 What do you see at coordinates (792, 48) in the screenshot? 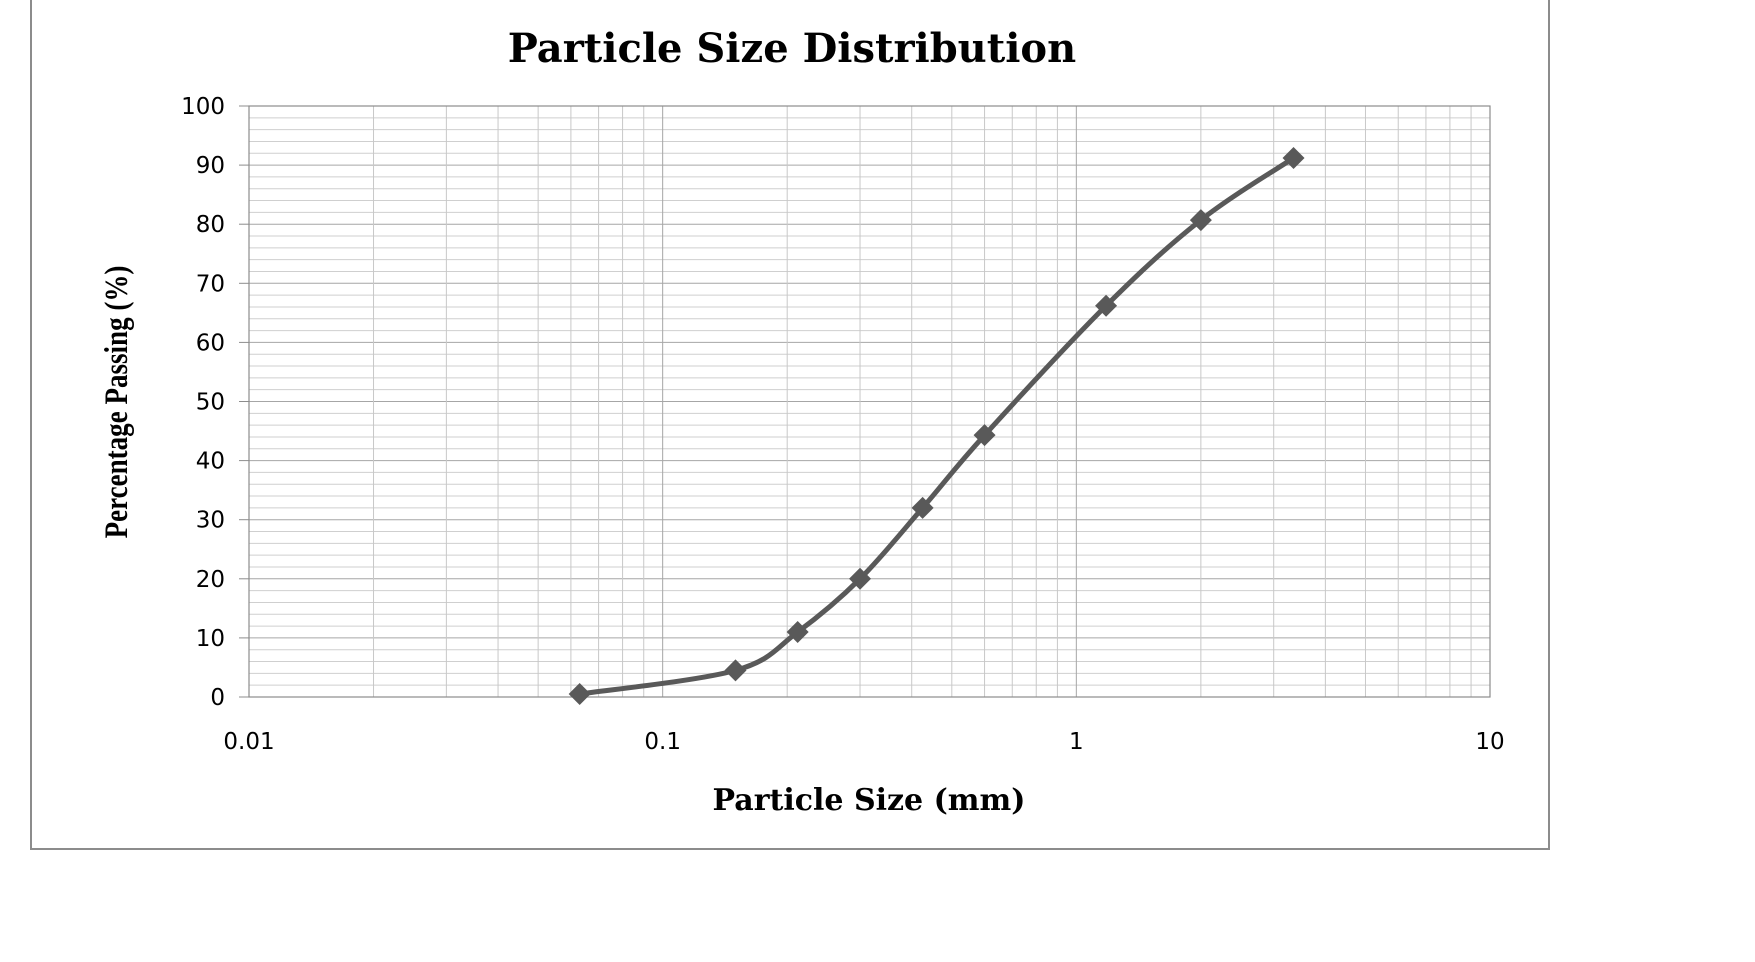
I see `chart-title: Particle Size Distribution` at bounding box center [792, 48].